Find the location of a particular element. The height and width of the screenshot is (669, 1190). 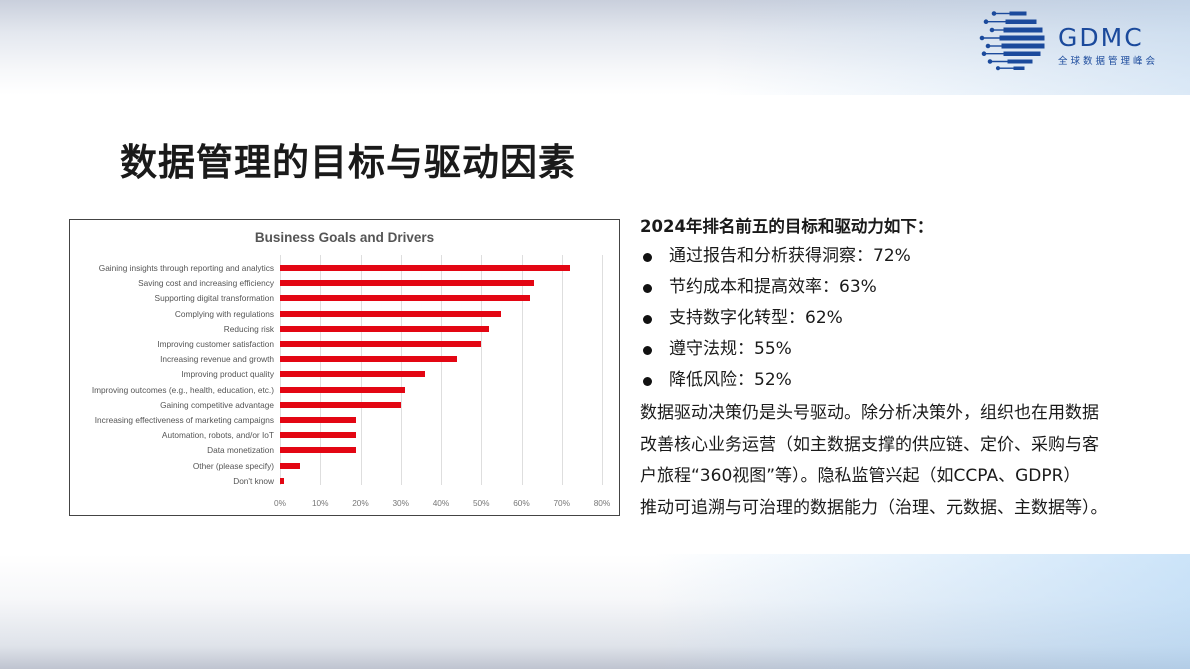

bullet-item: 降低风险：52% is located at coordinates (890, 380).